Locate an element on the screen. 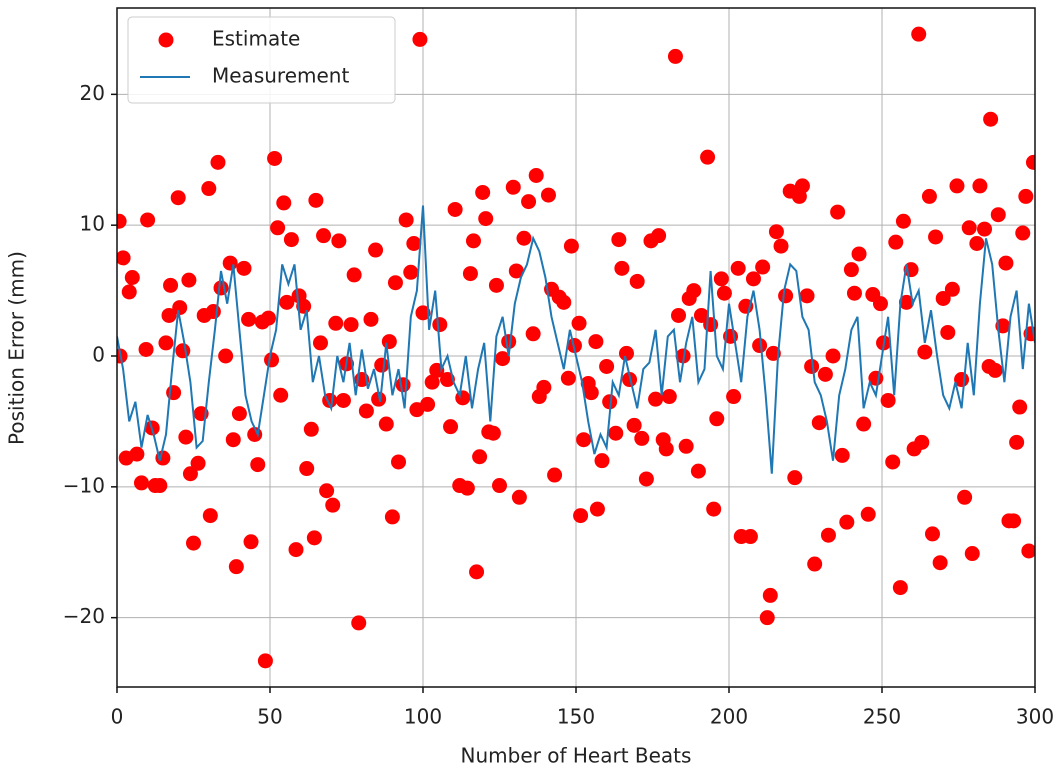 This screenshot has height=777, width=1062. legend-box is located at coordinates (261, 60).